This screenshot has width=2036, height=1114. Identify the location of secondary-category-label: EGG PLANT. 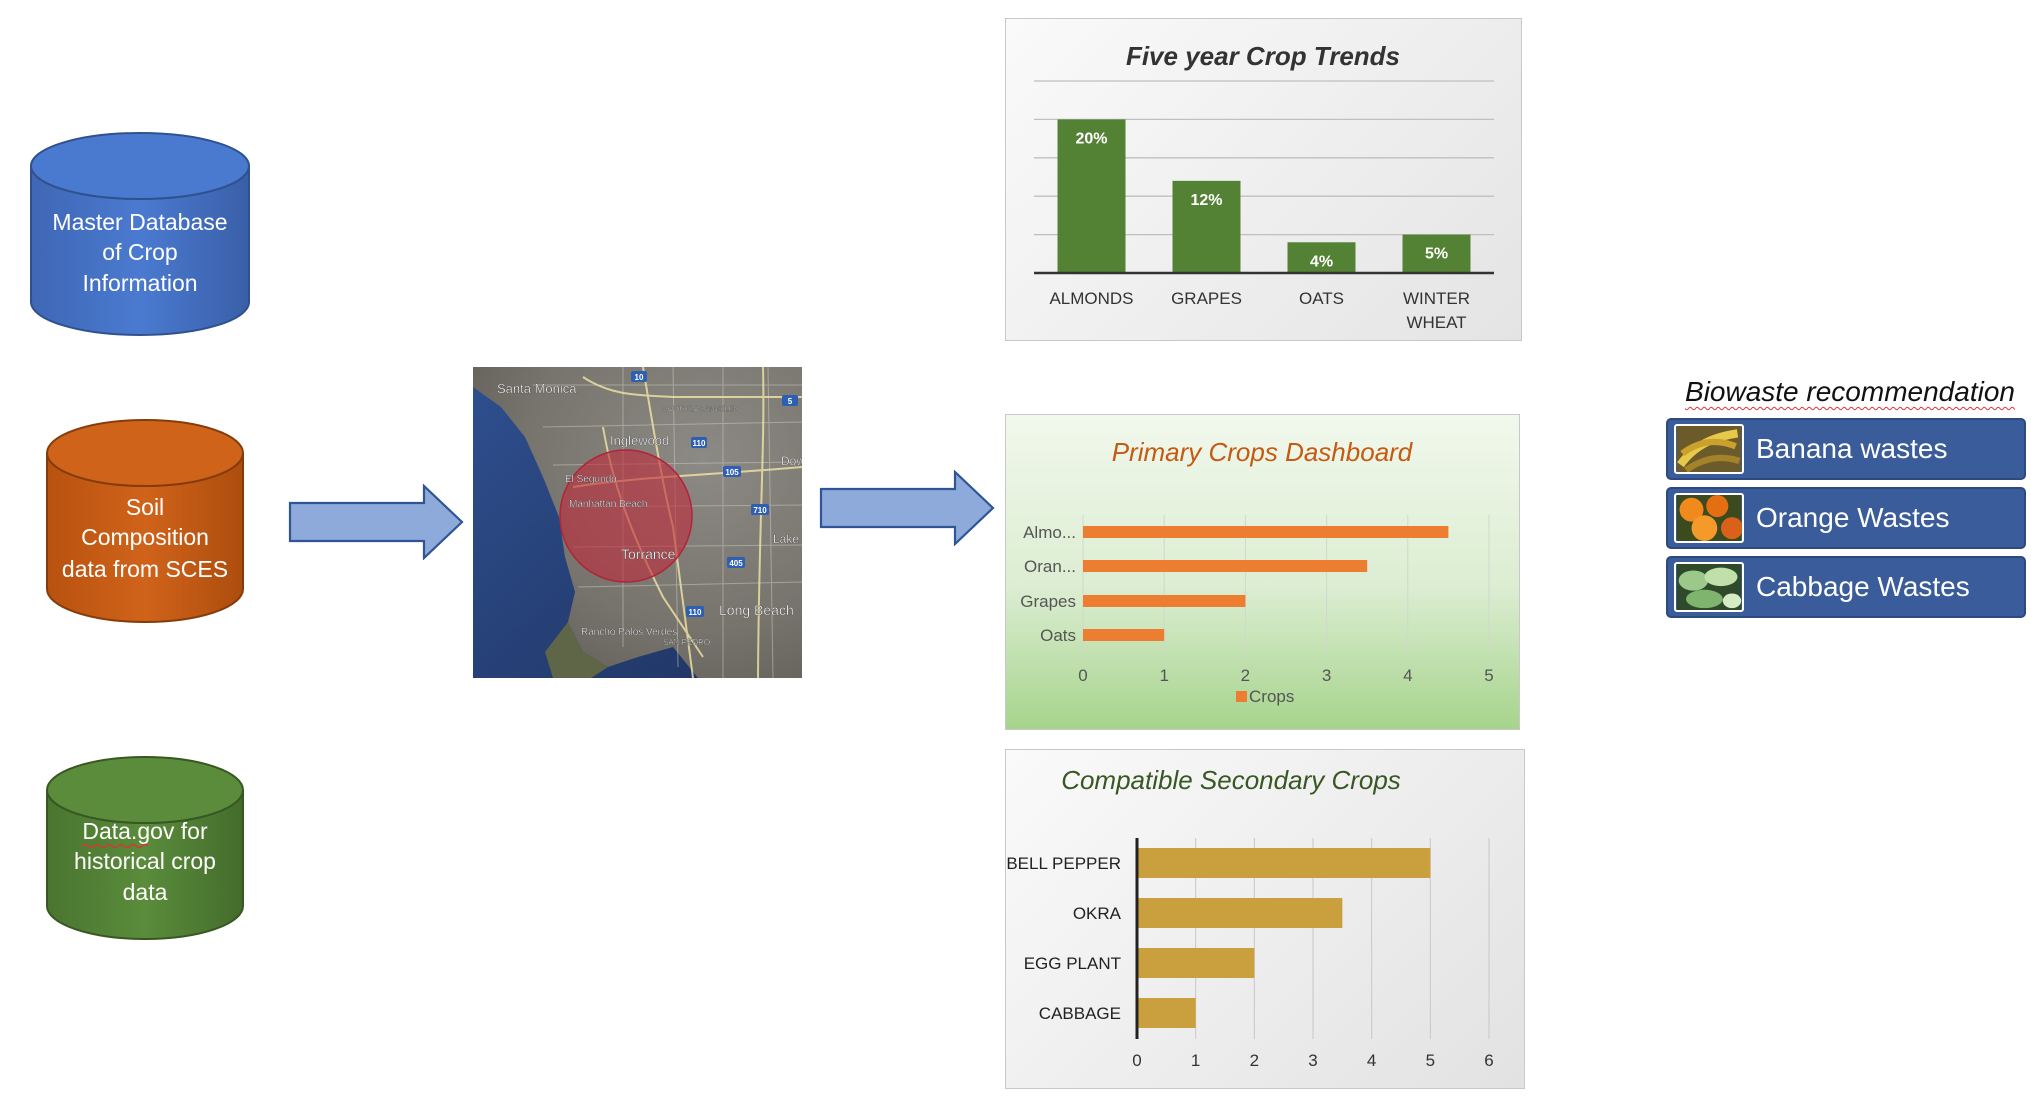
(1072, 963).